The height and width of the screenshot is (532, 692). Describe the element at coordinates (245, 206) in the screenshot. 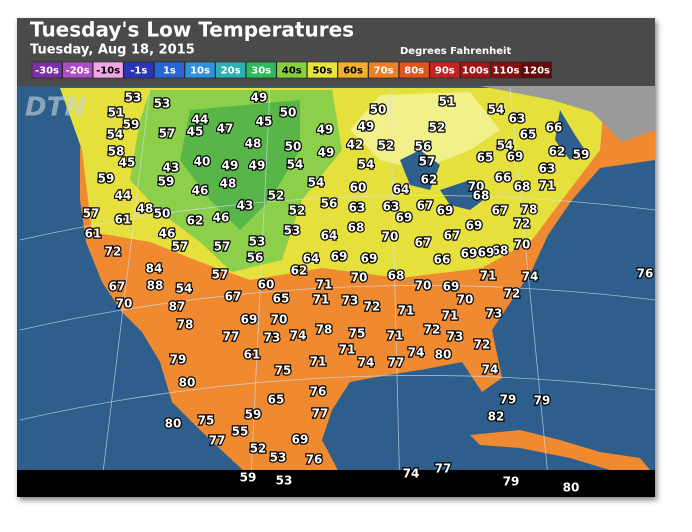

I see `temperature-label: 43` at that location.